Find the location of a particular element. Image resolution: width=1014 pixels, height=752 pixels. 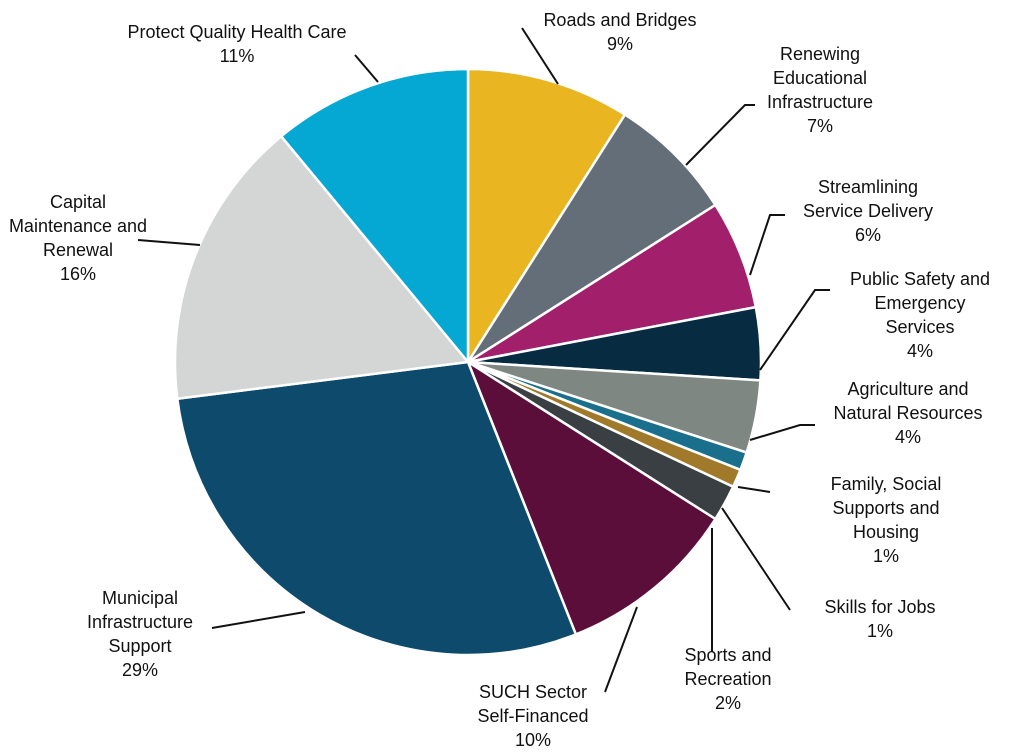

slice-label: Municipal Infrastructure Support 29% is located at coordinates (140, 634).